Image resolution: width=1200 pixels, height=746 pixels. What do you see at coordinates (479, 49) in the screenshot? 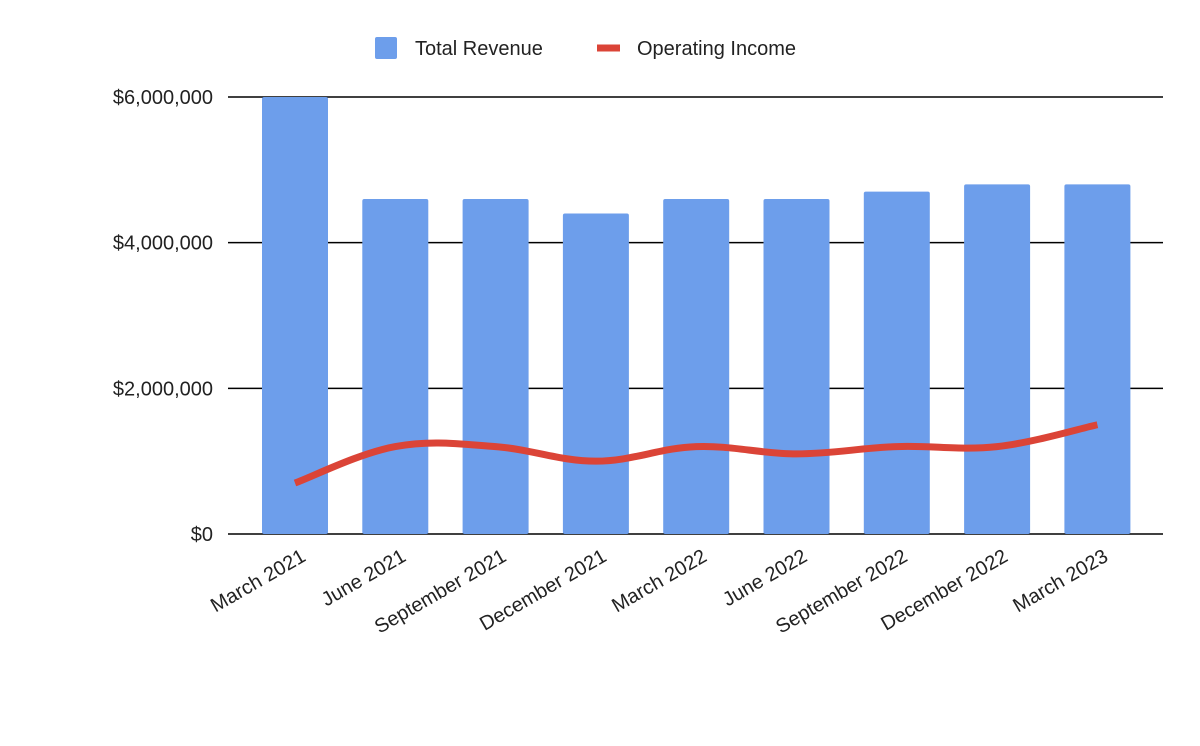
I see `legend-label-total-revenue: Total Revenue` at bounding box center [479, 49].